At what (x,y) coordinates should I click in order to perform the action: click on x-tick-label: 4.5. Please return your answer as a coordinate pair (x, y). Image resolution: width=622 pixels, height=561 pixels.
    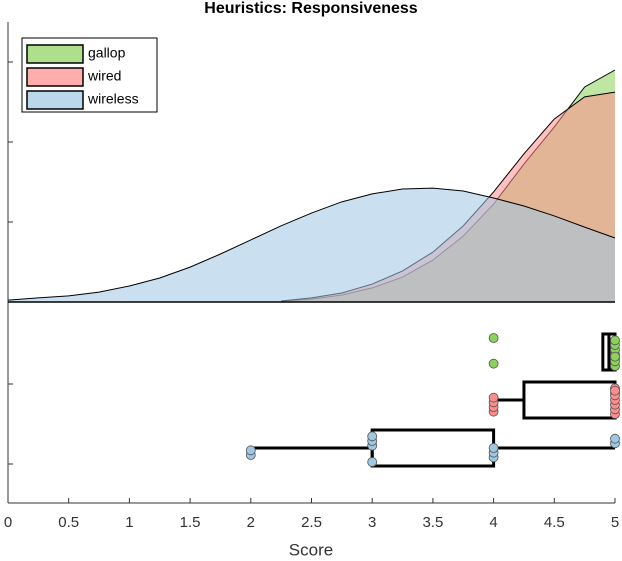
    Looking at the image, I should click on (554, 522).